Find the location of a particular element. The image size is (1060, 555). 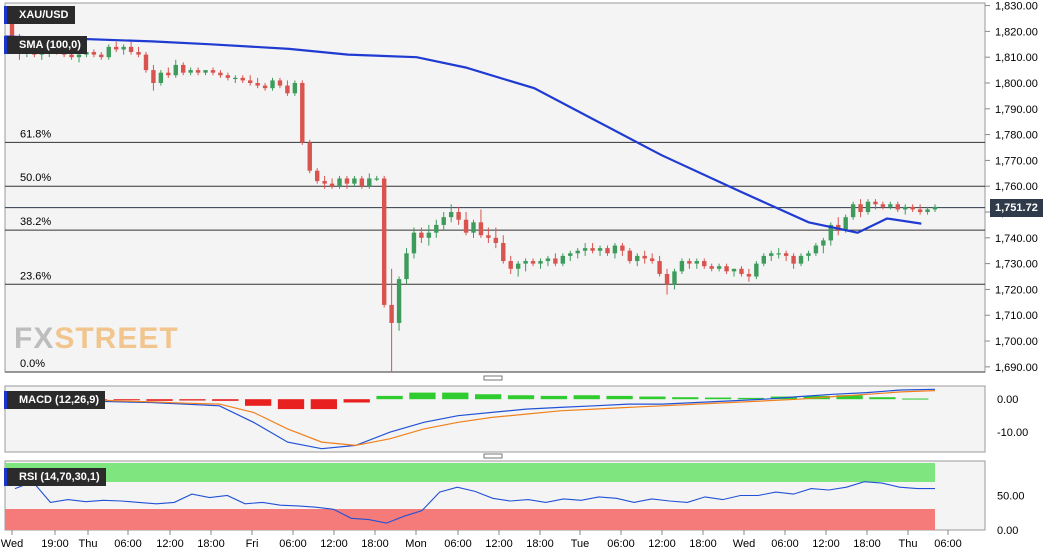

price-tick-label: 1,830.00 is located at coordinates (1016, 7).